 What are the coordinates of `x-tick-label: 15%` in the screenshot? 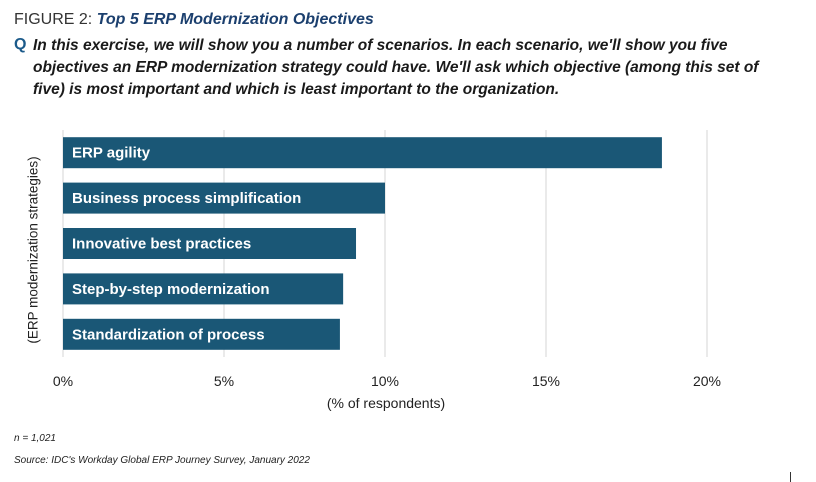 It's located at (546, 381).